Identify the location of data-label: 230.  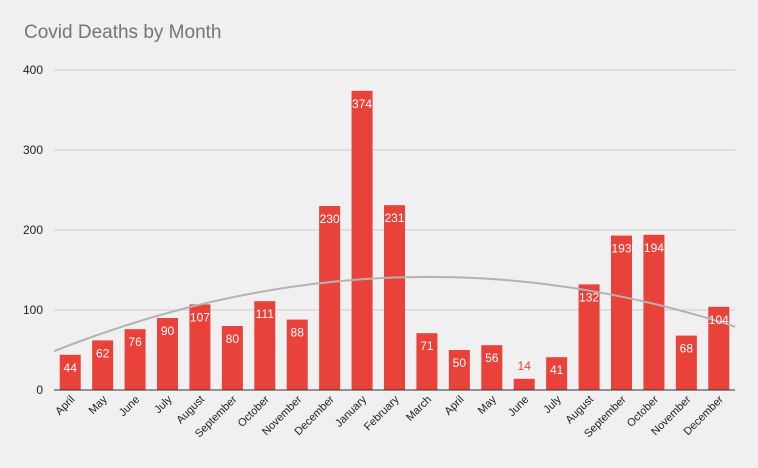
(330, 219).